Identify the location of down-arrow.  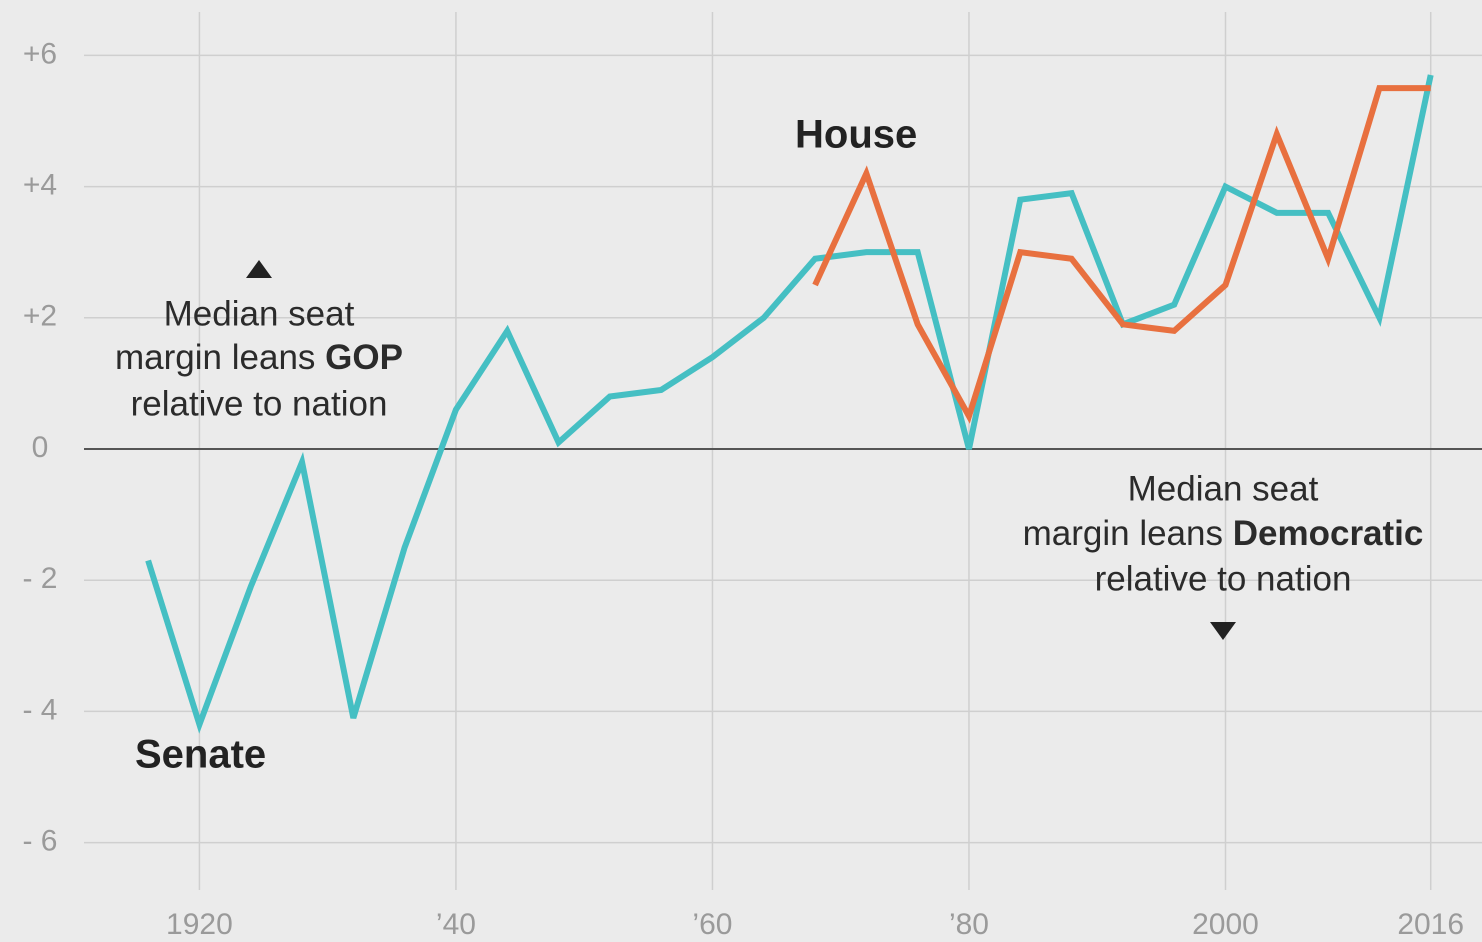
(1223, 631).